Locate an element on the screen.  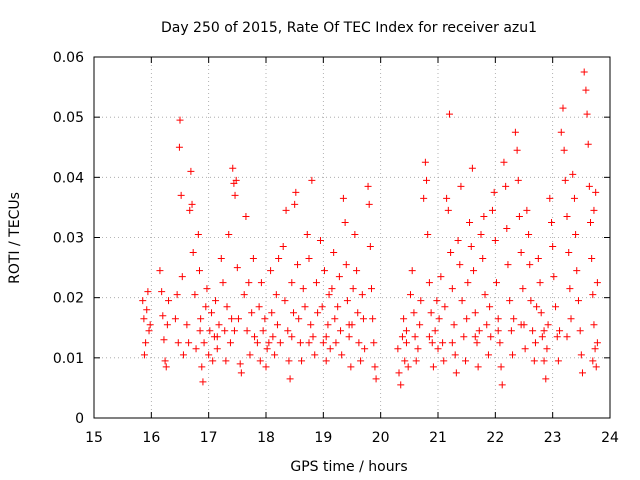
x-tick-label: 17 is located at coordinates (209, 438).